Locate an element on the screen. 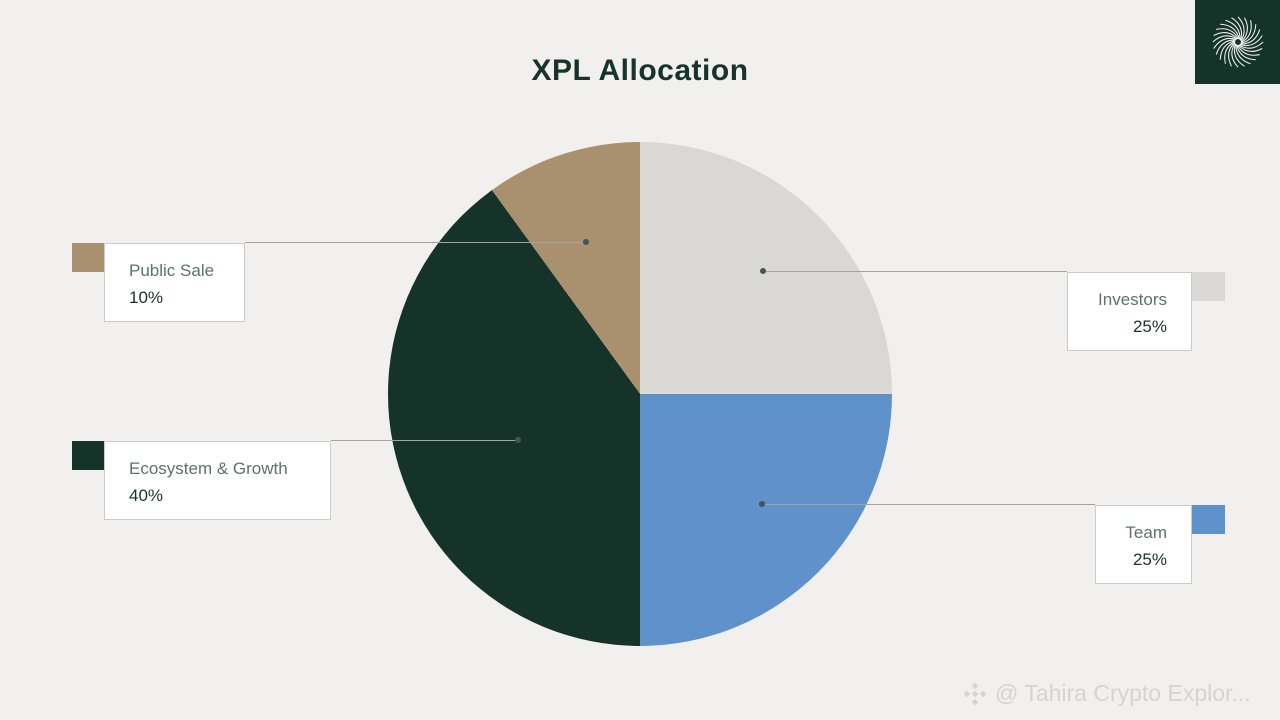 The height and width of the screenshot is (720, 1280). callout-ecosystem: Ecosystem & Growth 40% is located at coordinates (217, 480).